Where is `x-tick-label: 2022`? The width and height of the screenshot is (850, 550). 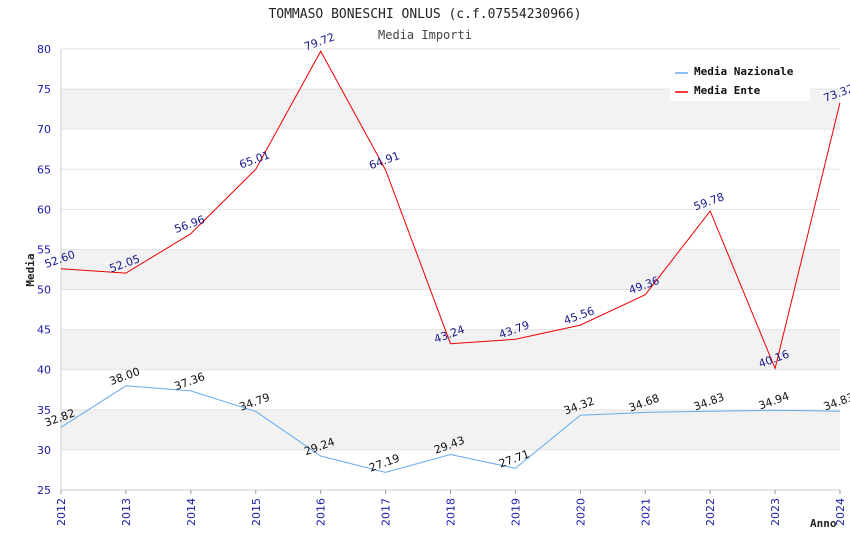 x-tick-label: 2022 is located at coordinates (710, 512).